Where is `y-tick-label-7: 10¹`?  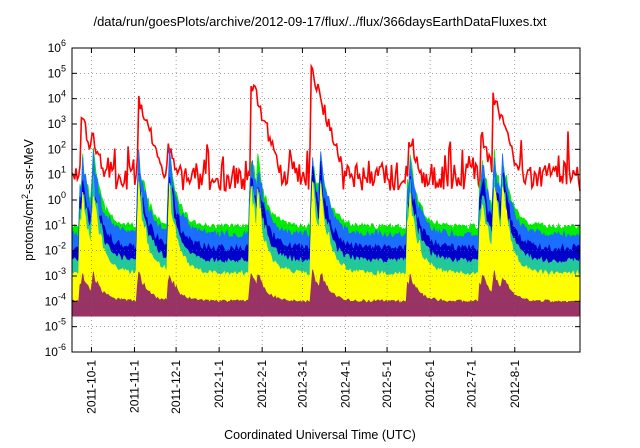
y-tick-label-7: 10¹ is located at coordinates (57, 173).